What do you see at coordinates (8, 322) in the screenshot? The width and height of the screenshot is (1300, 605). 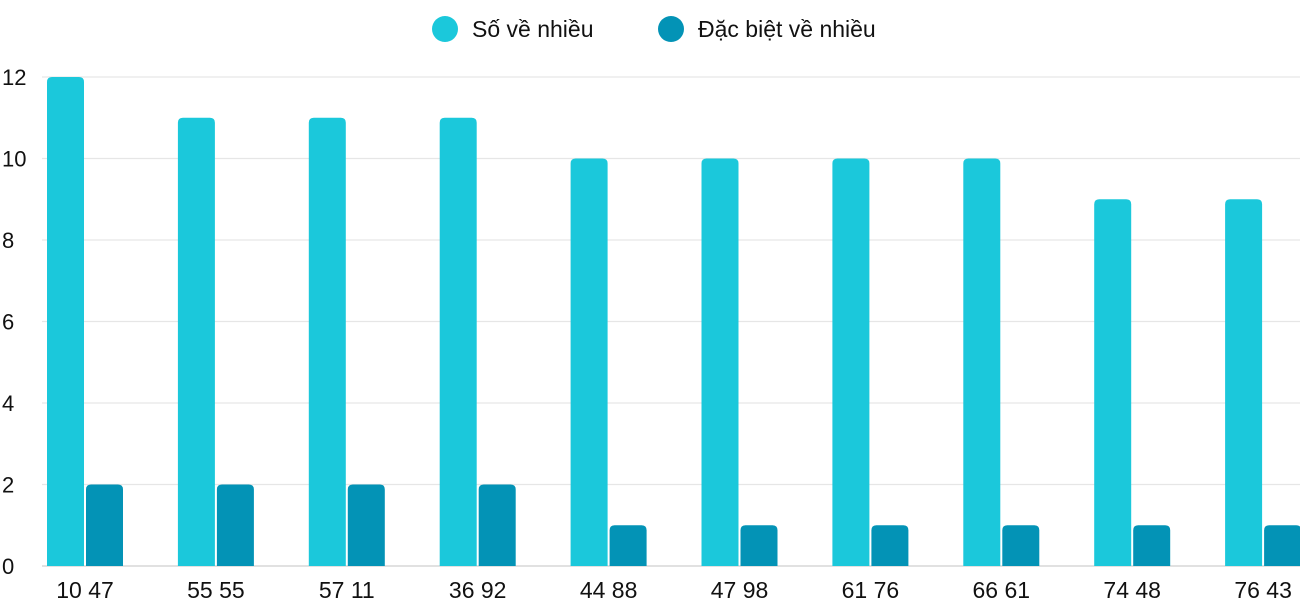 I see `y-tick-label: 6` at bounding box center [8, 322].